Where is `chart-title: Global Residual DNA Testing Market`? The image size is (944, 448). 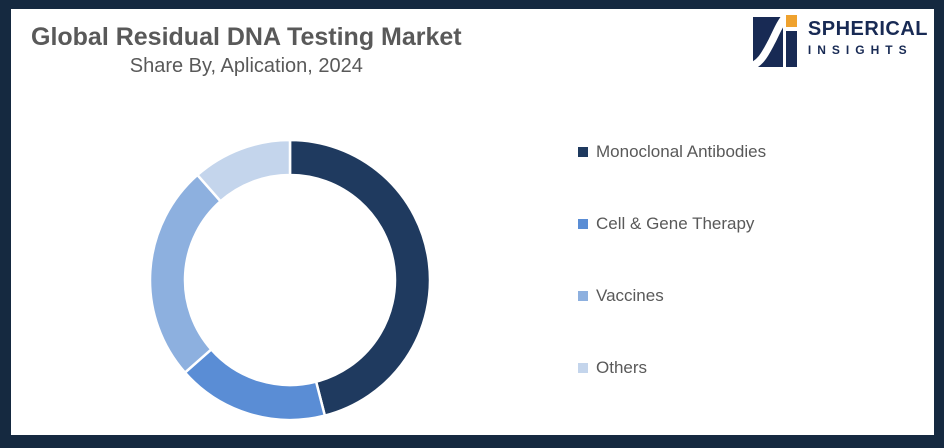
chart-title: Global Residual DNA Testing Market is located at coordinates (246, 37).